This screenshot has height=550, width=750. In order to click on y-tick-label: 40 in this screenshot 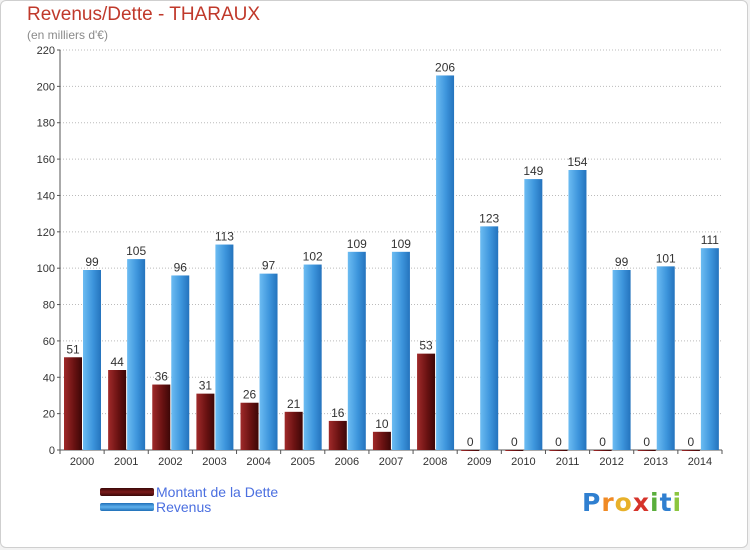, I will do `click(49, 378)`.